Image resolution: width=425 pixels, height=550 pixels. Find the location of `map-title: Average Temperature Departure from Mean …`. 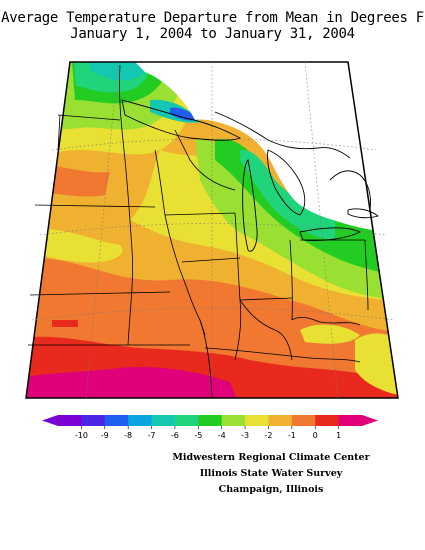

map-title: Average Temperature Departure from Mean … is located at coordinates (212, 18).